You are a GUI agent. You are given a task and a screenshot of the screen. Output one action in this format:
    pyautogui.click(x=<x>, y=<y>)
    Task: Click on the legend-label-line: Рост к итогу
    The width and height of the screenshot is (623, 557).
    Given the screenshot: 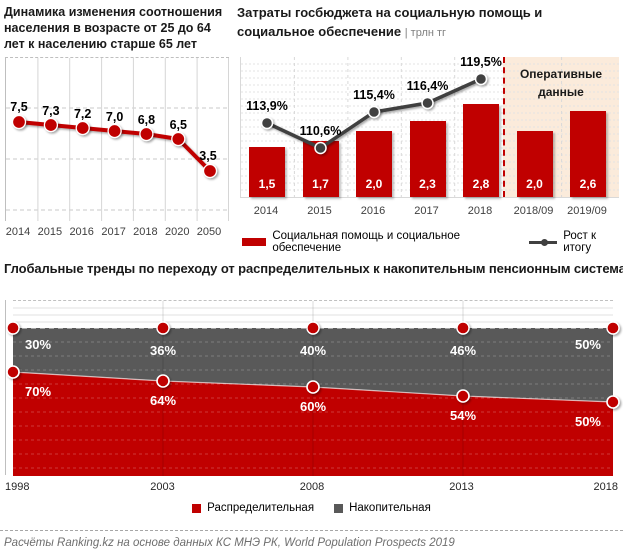 What is the action you would take?
    pyautogui.click(x=580, y=242)
    